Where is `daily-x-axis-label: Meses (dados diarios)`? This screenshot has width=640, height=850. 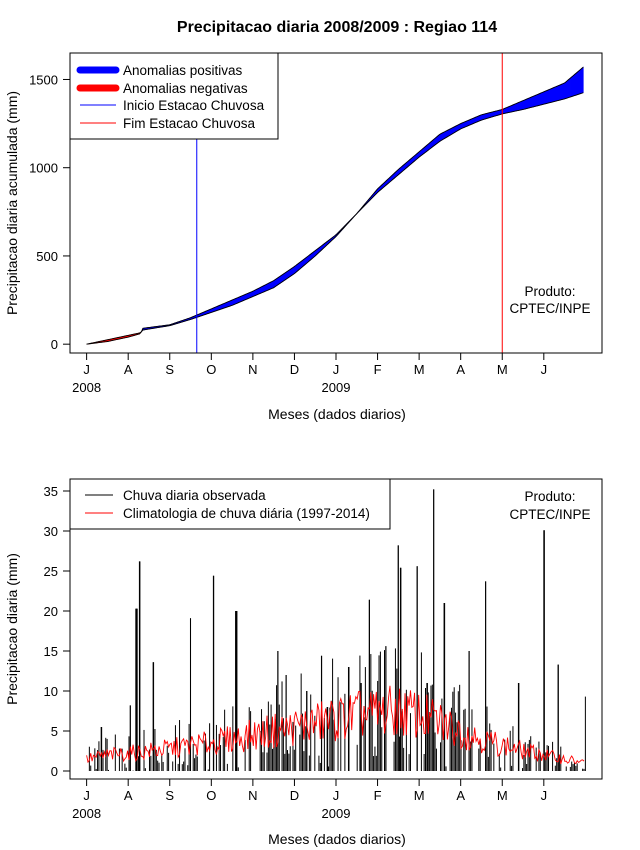 daily-x-axis-label: Meses (dados diarios) is located at coordinates (337, 839).